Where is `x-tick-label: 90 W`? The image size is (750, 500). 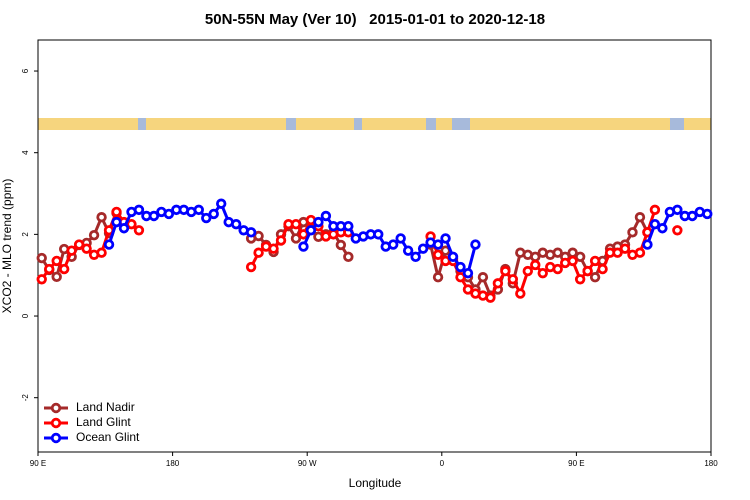
x-tick-label: 90 W is located at coordinates (307, 463).